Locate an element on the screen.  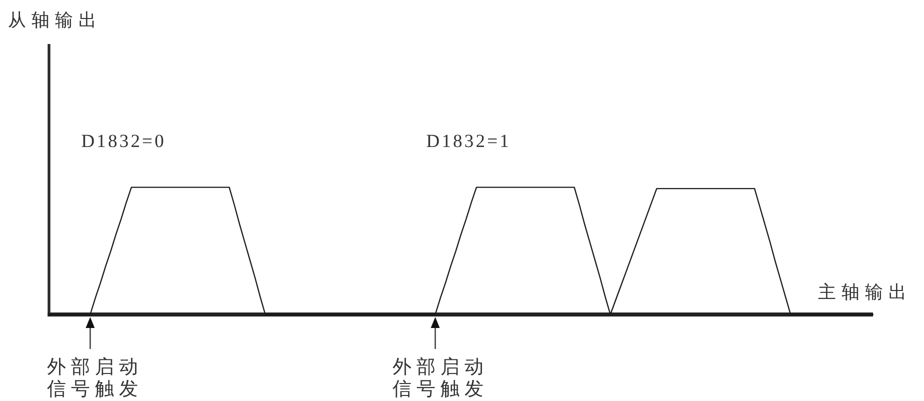
text: 从轴输出 is located at coordinates (55, 20).